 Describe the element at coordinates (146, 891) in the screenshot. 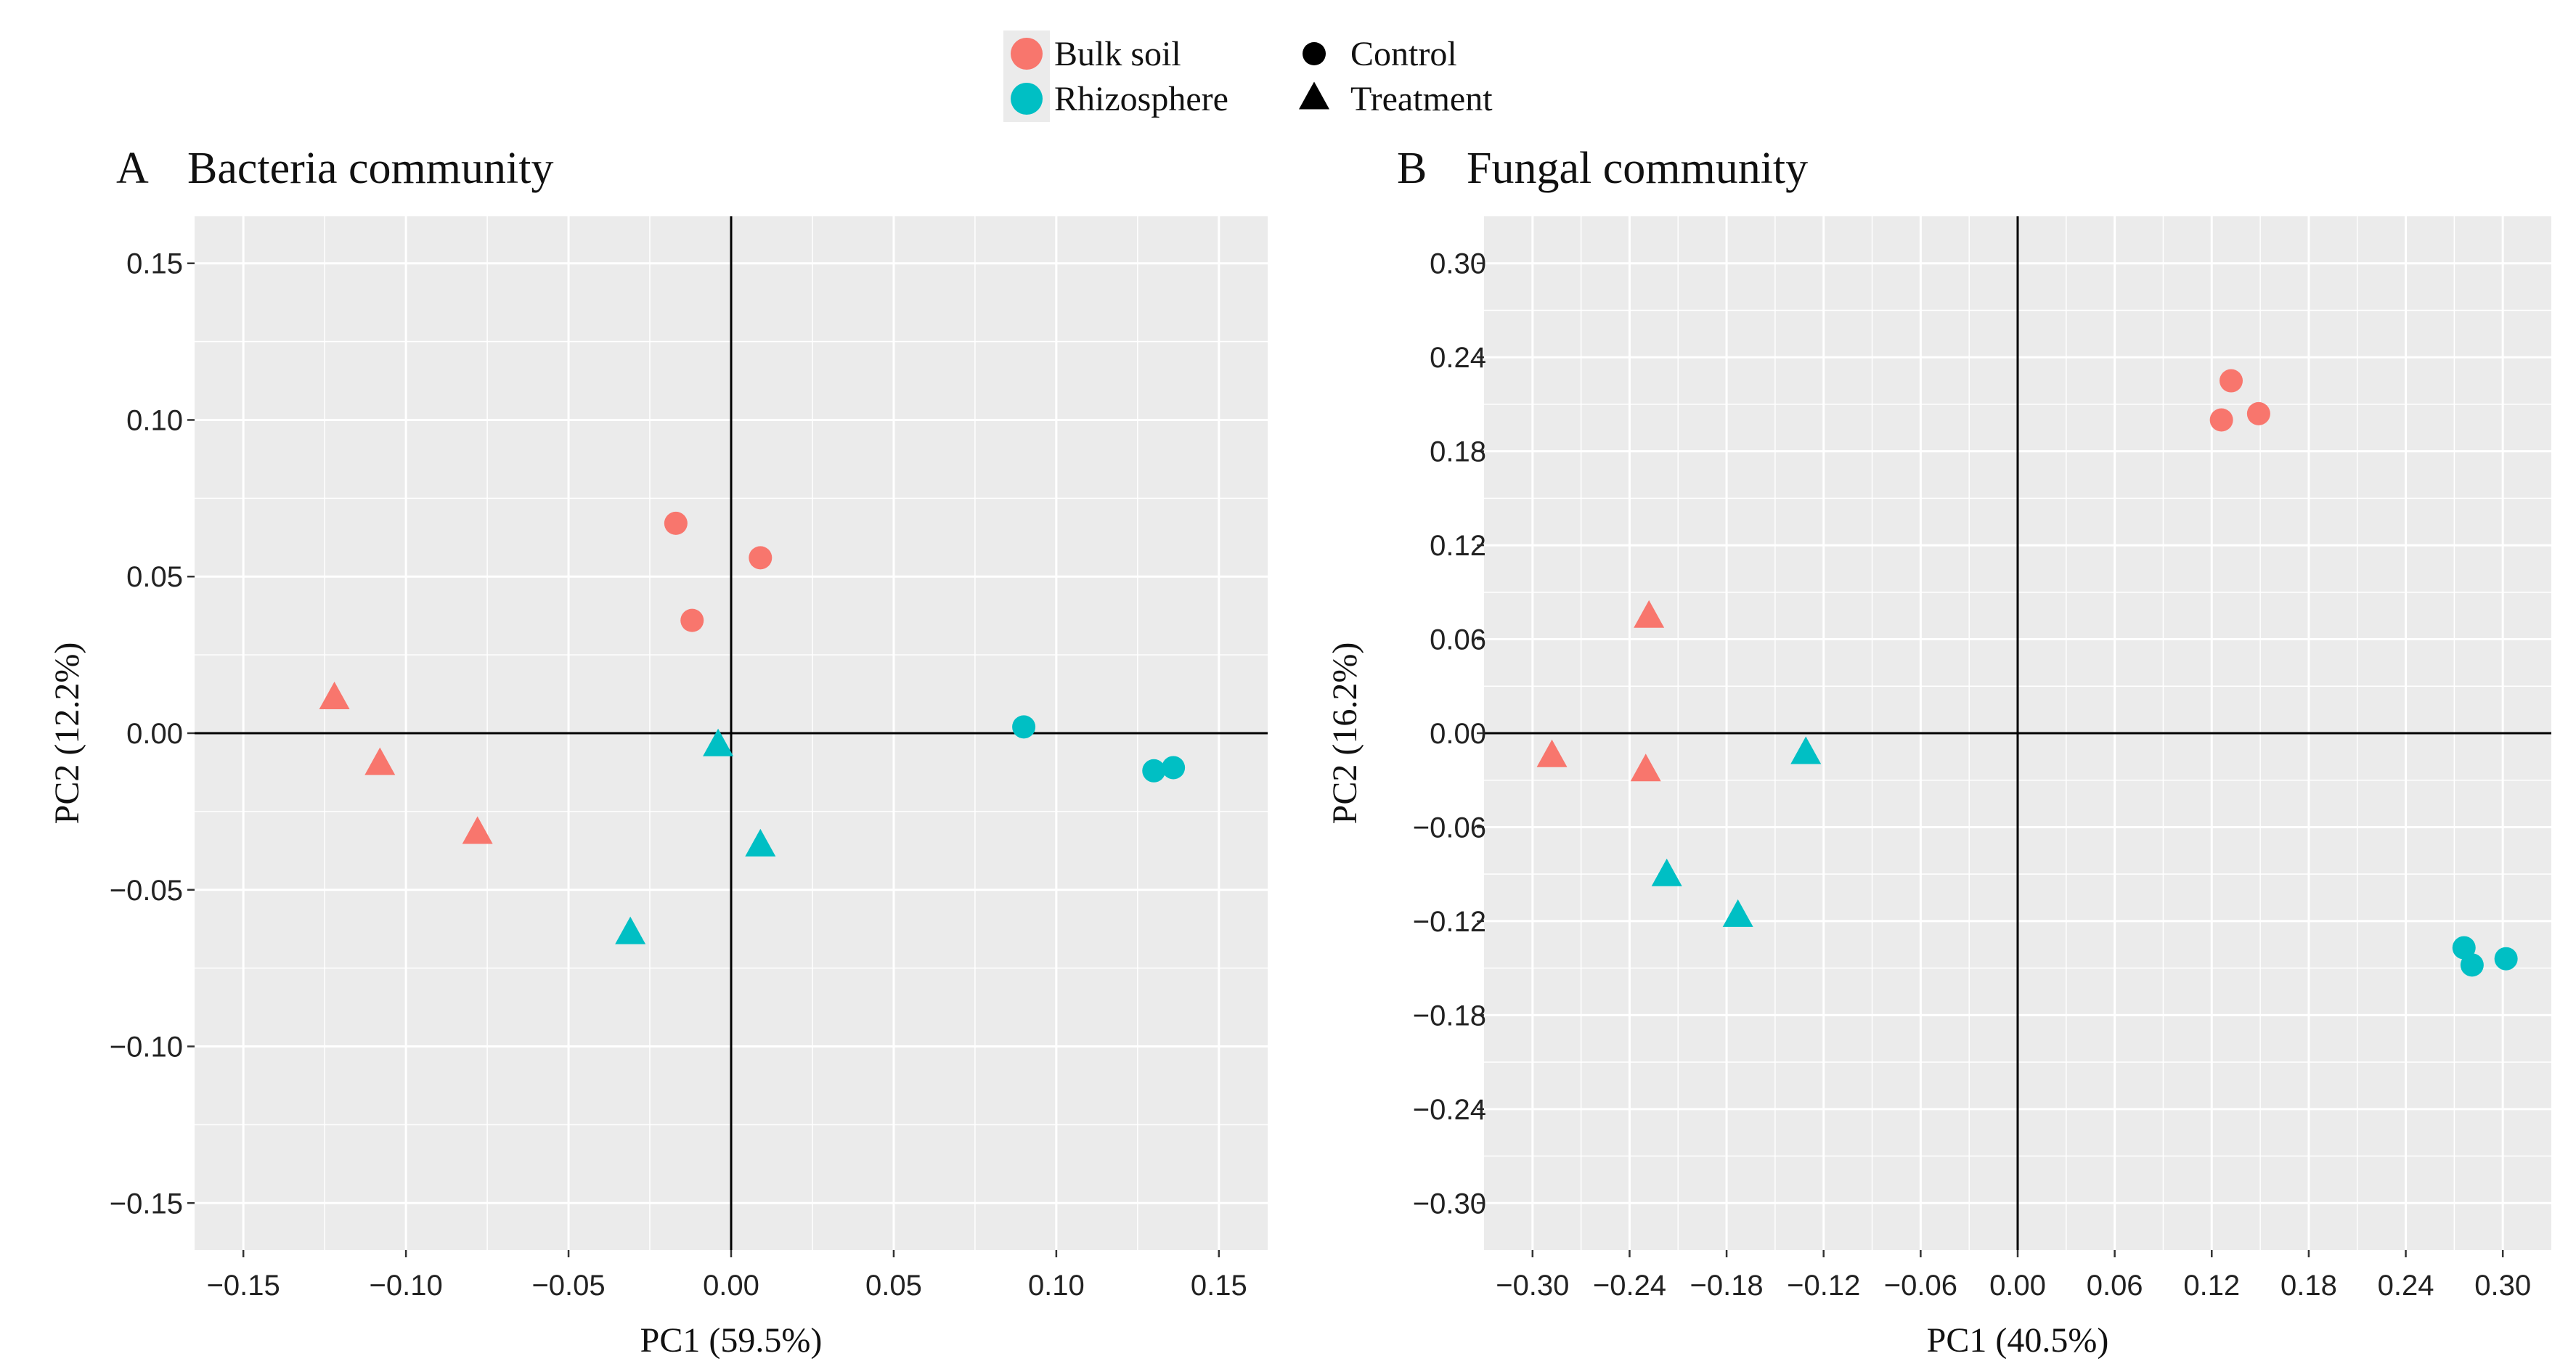

I see `y-tick-label: −0.05` at that location.